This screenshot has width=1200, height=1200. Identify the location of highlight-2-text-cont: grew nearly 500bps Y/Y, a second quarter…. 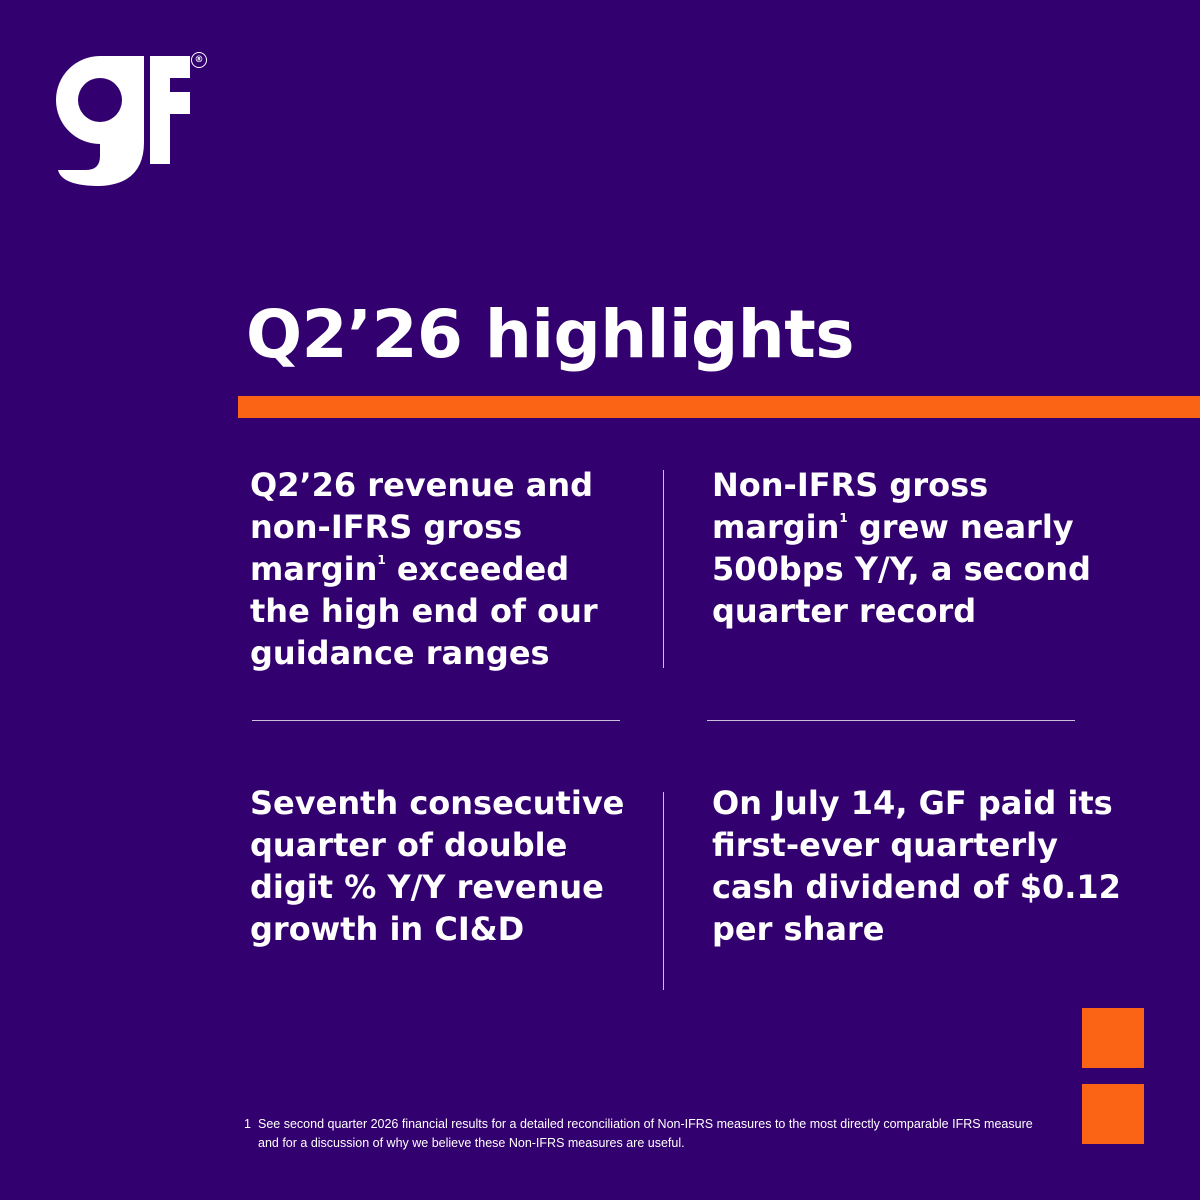
(901, 569).